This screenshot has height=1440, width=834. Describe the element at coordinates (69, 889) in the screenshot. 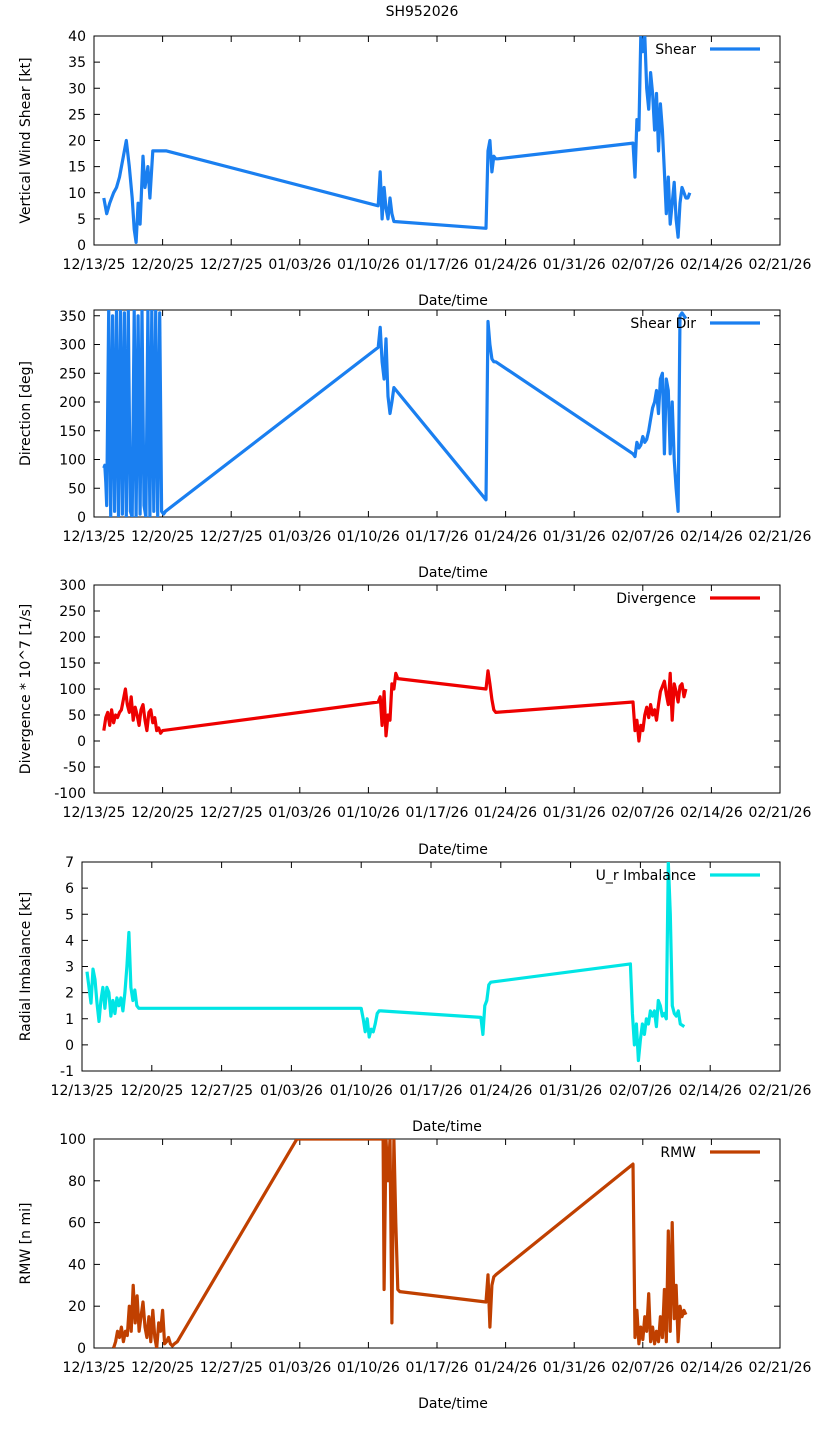

I see `y-tick-label: 6` at that location.